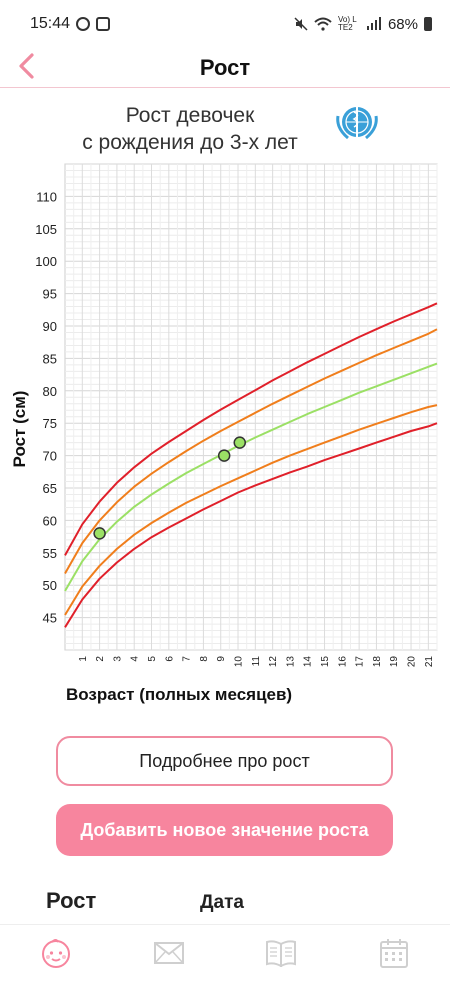  I want to click on chevron-left-icon, so click(26, 66).